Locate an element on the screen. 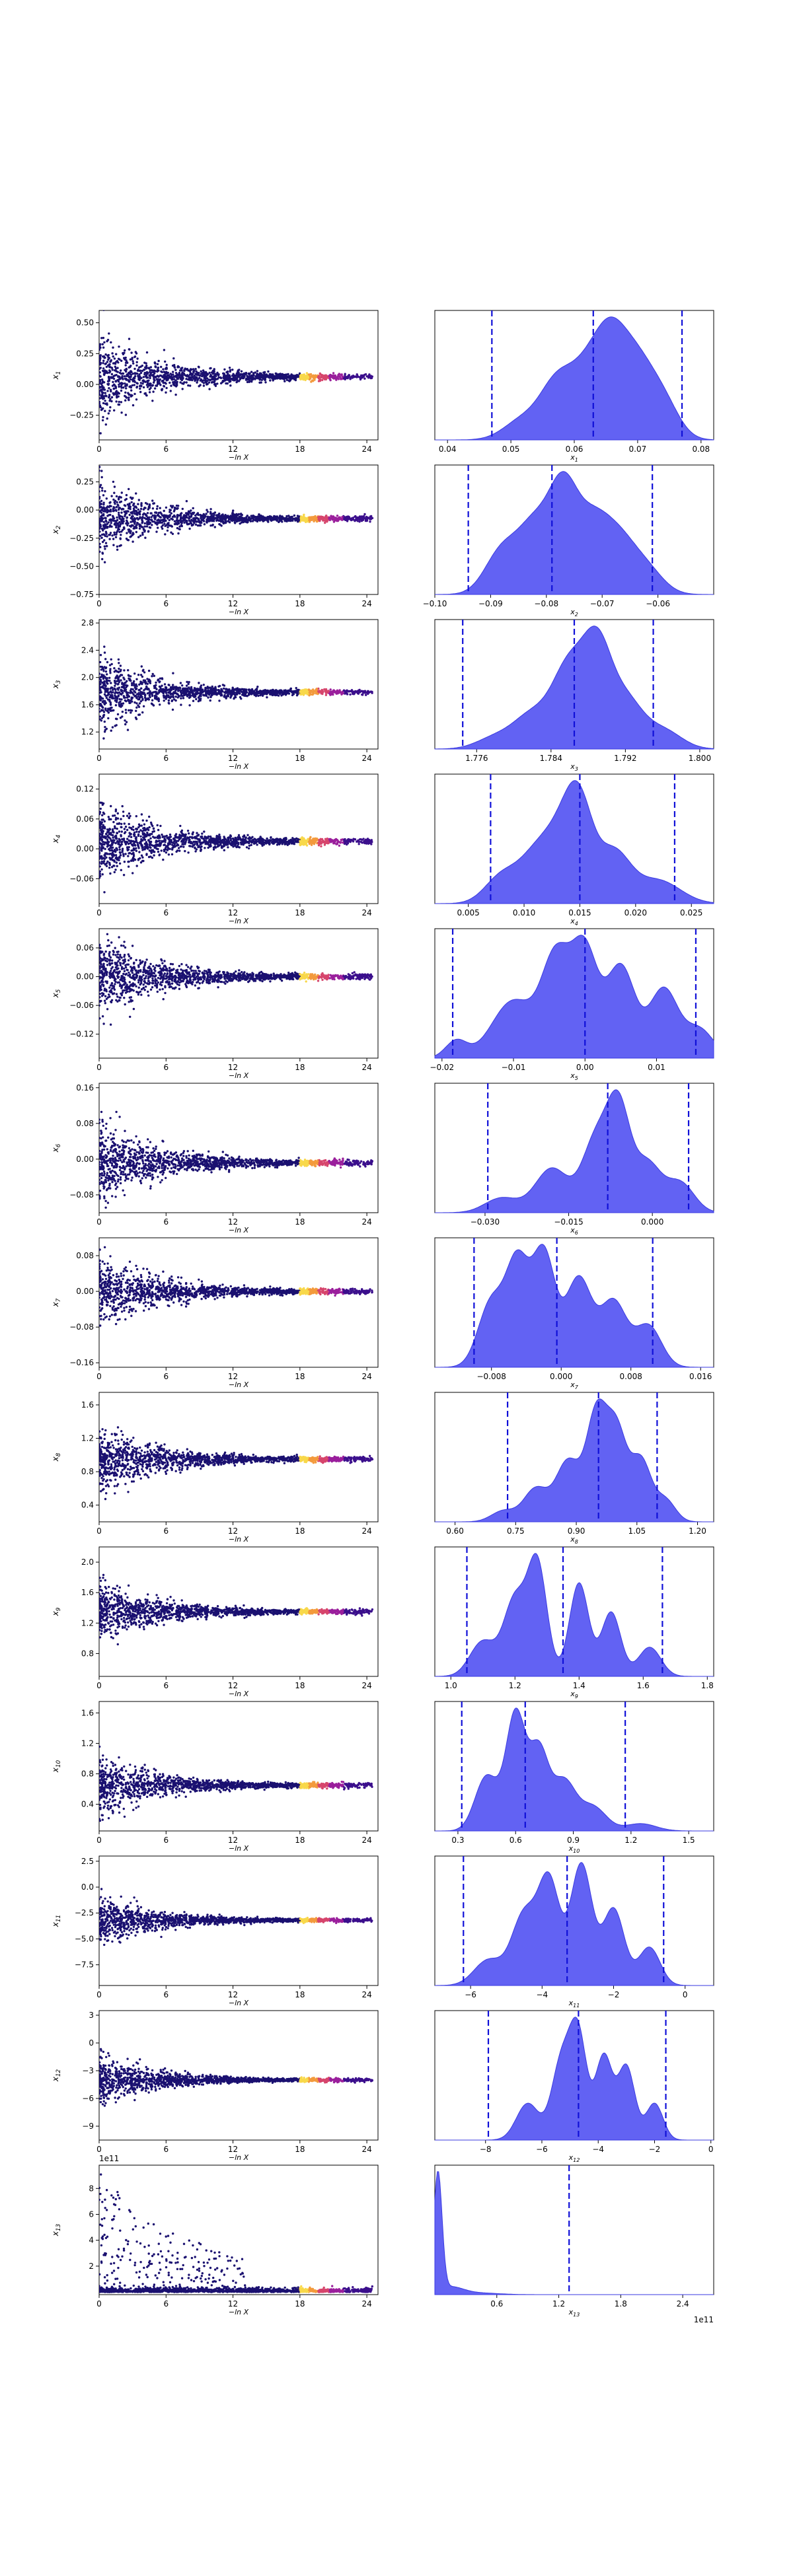 The height and width of the screenshot is (2576, 793). trace-ytick-label: 2.0 is located at coordinates (88, 678).